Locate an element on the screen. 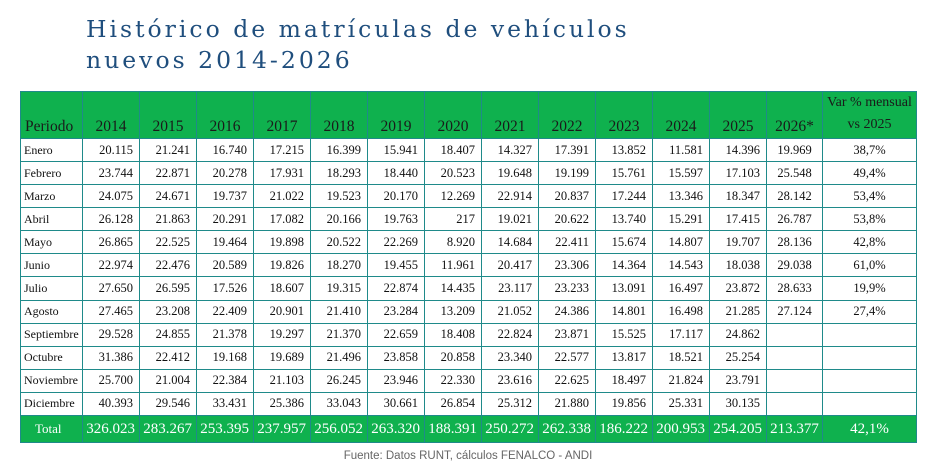 The image size is (936, 472). table-cell: 24.075 is located at coordinates (111, 196).